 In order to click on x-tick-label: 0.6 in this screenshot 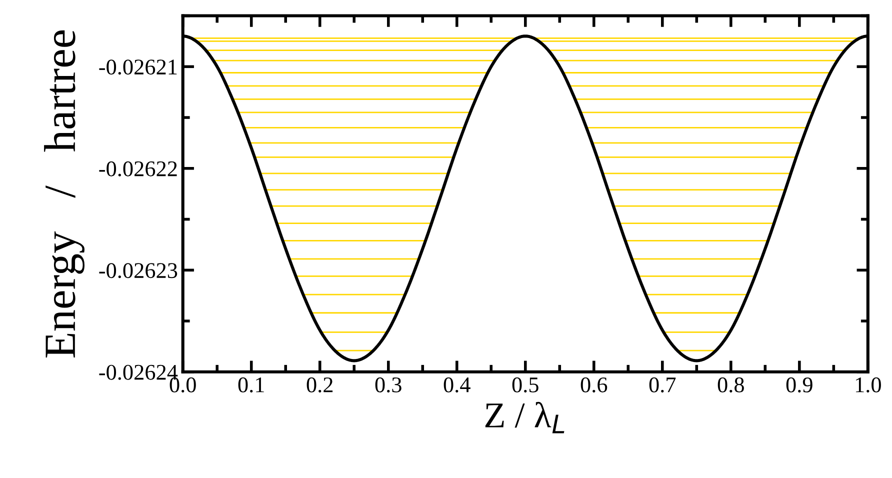, I will do `click(594, 384)`.